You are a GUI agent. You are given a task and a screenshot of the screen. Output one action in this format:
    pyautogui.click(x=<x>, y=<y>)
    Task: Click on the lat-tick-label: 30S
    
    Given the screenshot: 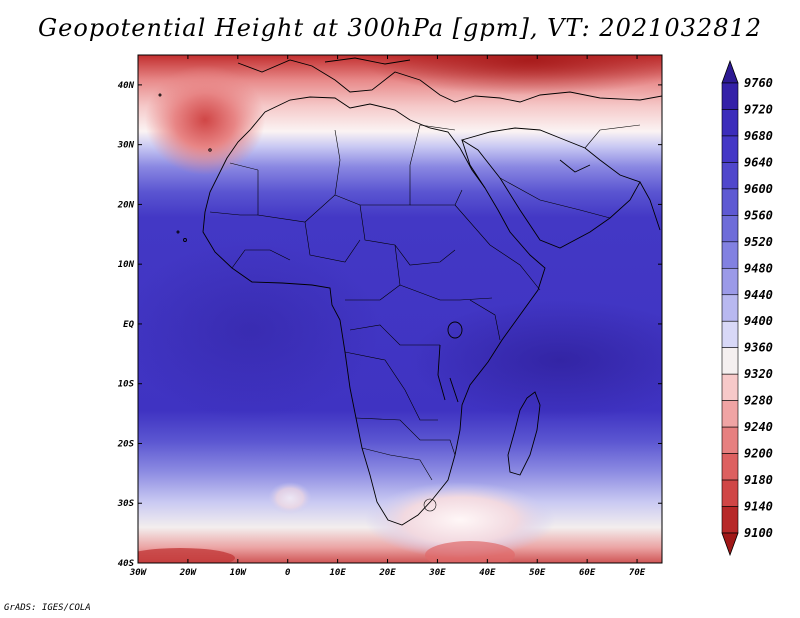 What is the action you would take?
    pyautogui.click(x=126, y=504)
    